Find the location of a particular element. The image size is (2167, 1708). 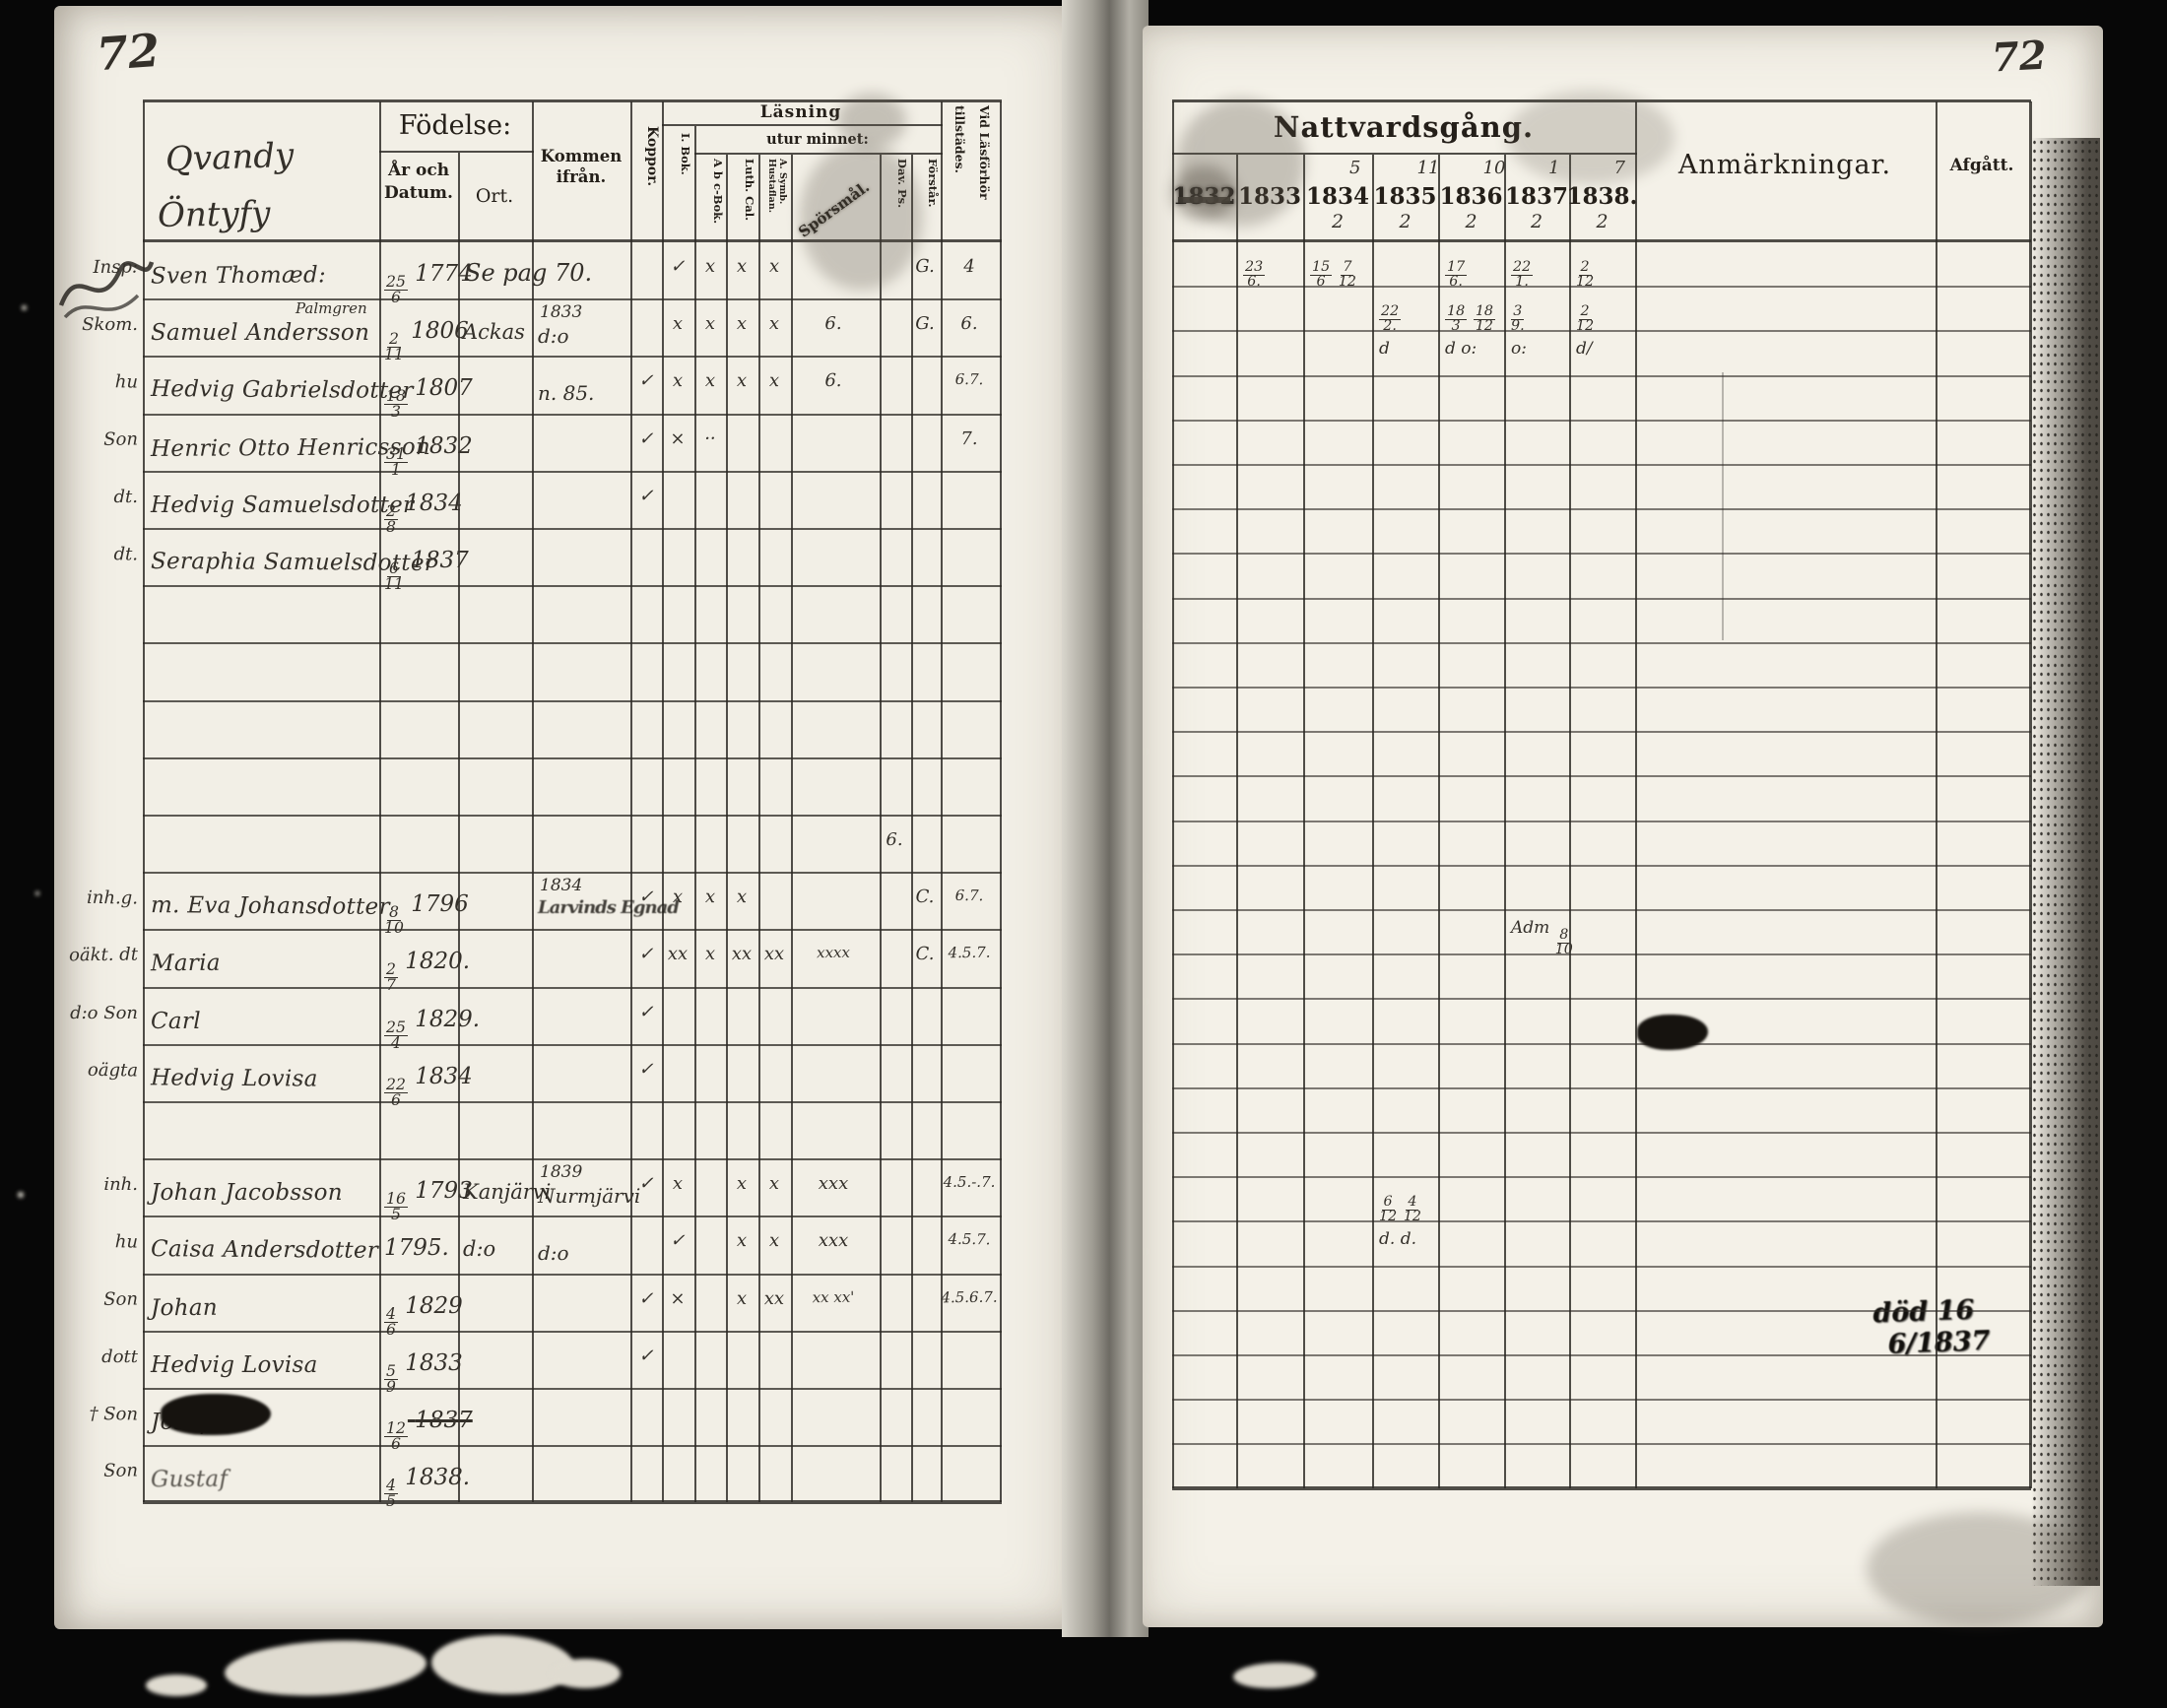

communion-entry: o: is located at coordinates (1519, 347).